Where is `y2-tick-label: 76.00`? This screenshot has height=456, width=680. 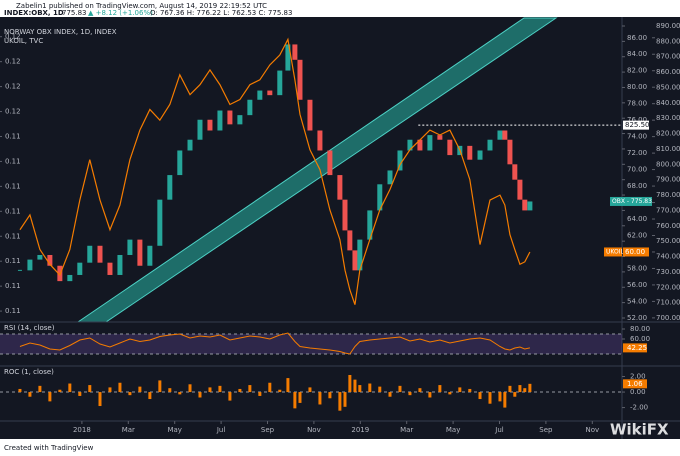
y2-tick-label: 76.00 is located at coordinates (637, 120).